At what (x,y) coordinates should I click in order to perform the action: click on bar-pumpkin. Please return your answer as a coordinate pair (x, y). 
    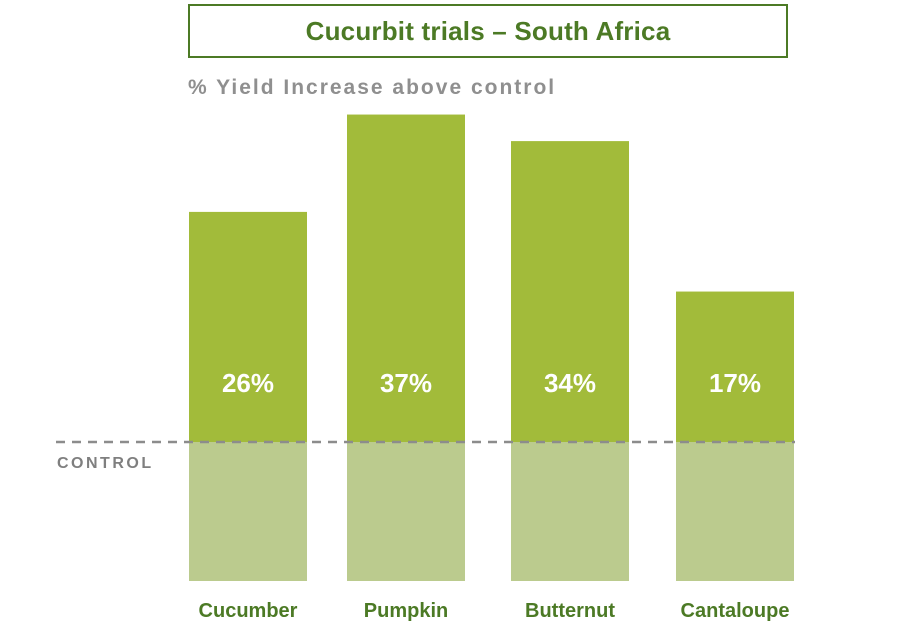
    Looking at the image, I should click on (406, 278).